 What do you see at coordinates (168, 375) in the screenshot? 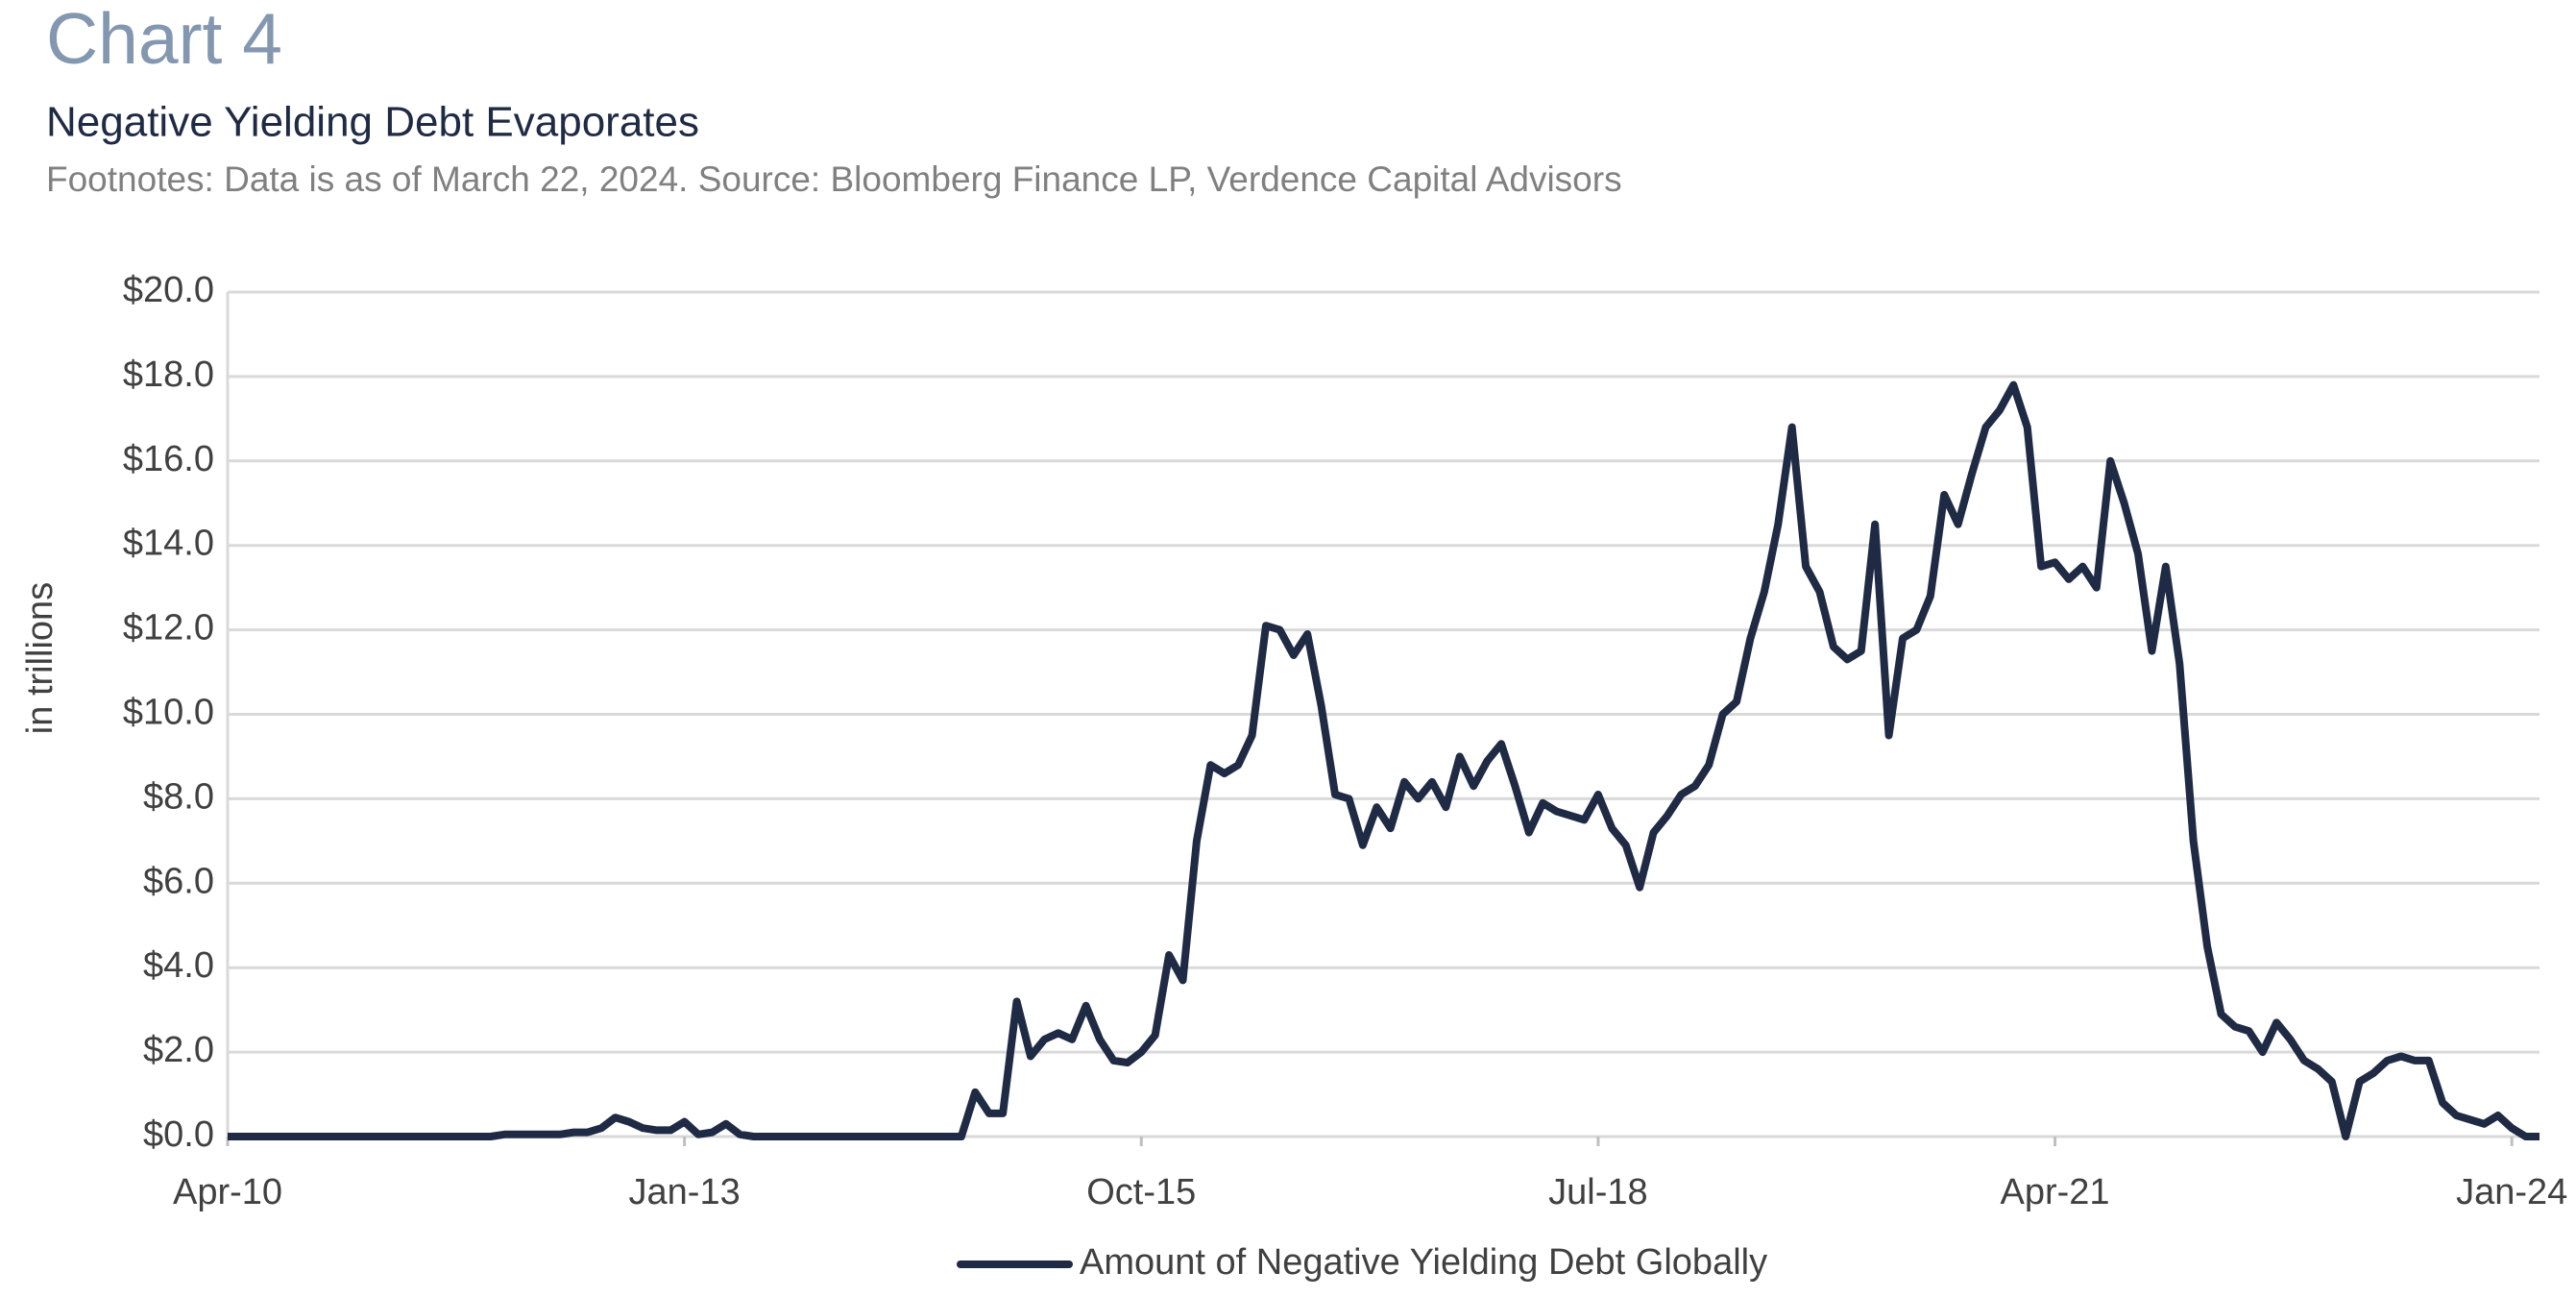
I see `y-tick-label: $18.0` at bounding box center [168, 375].